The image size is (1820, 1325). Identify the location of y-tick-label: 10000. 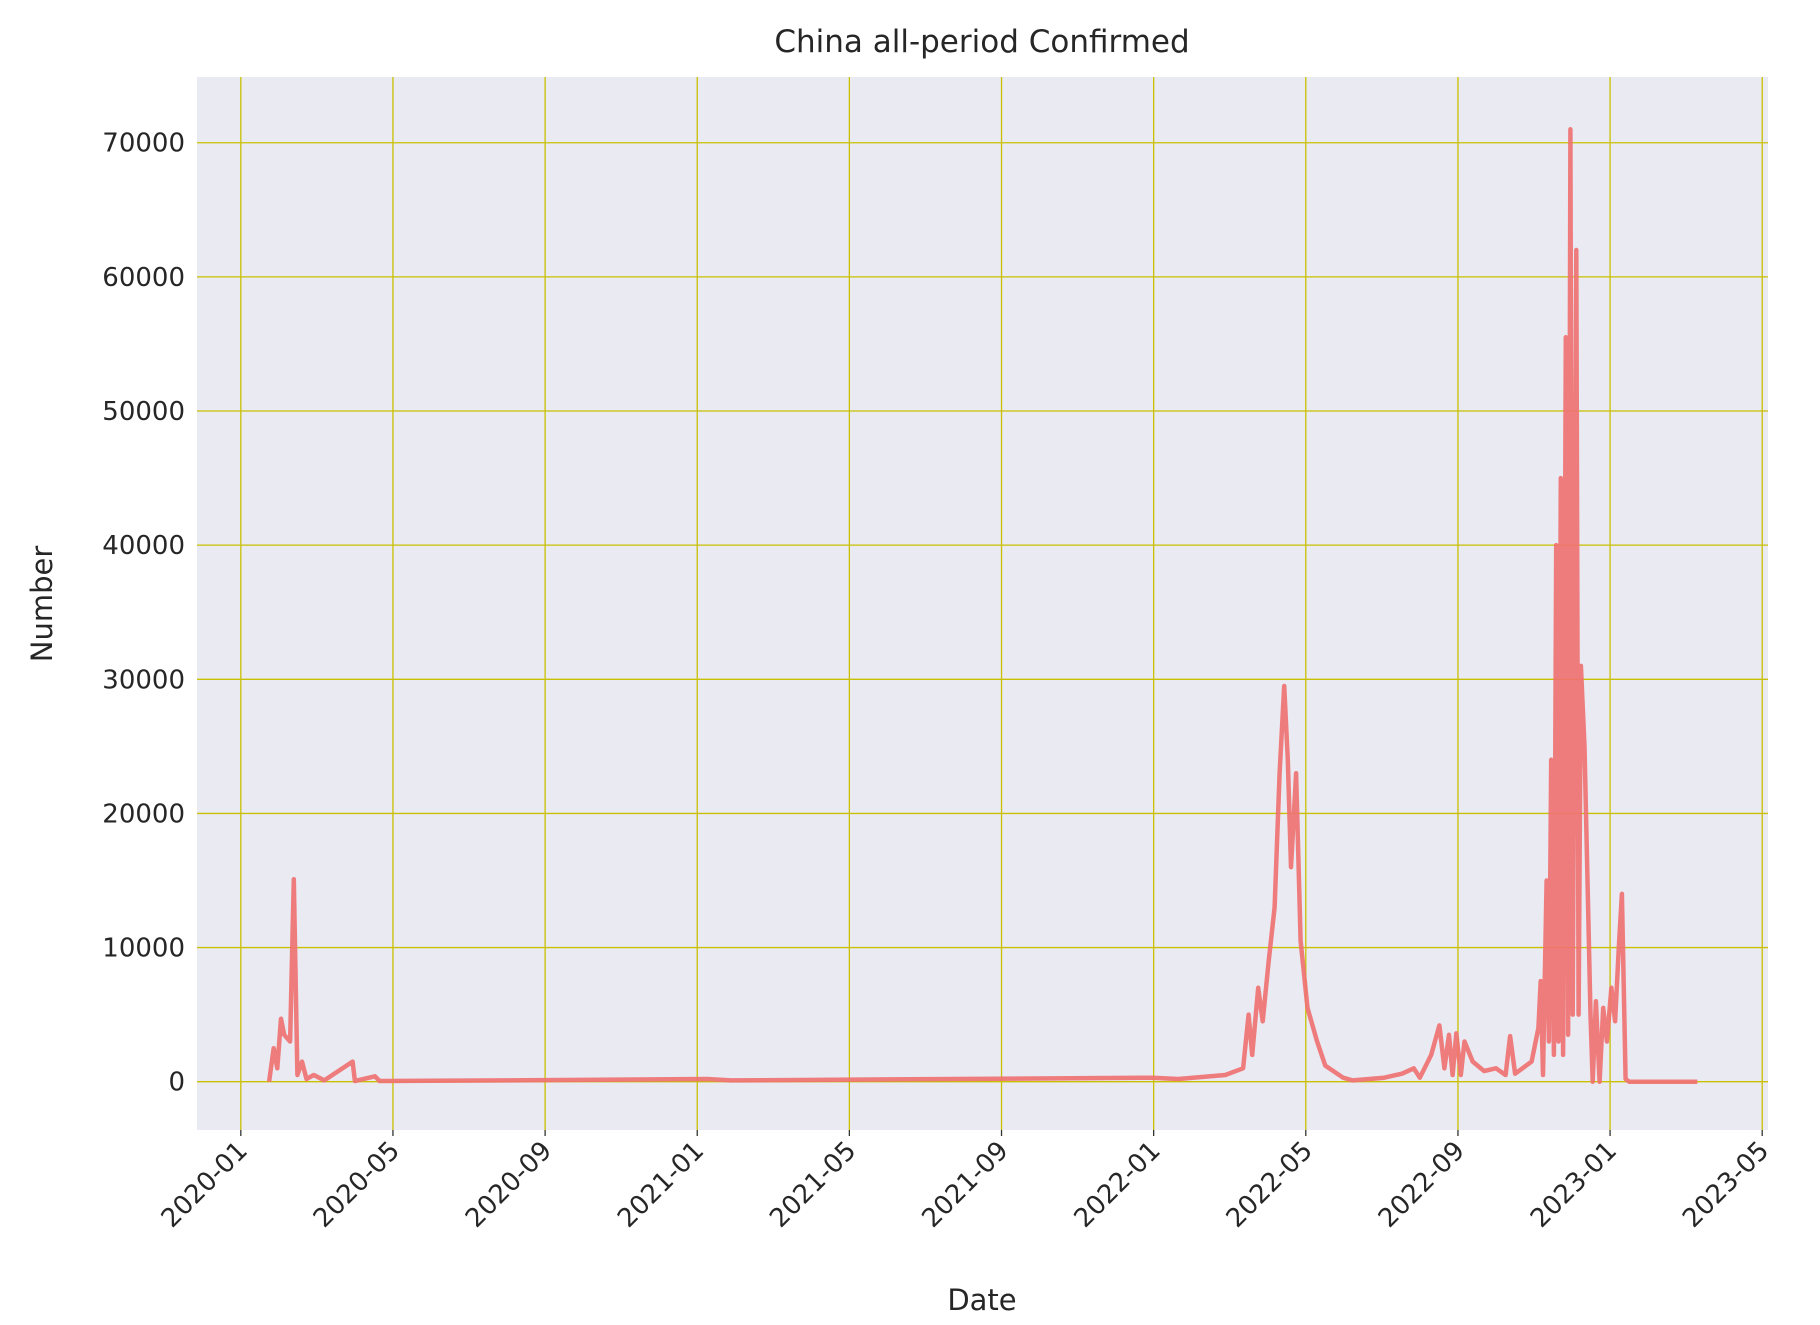
(143, 949).